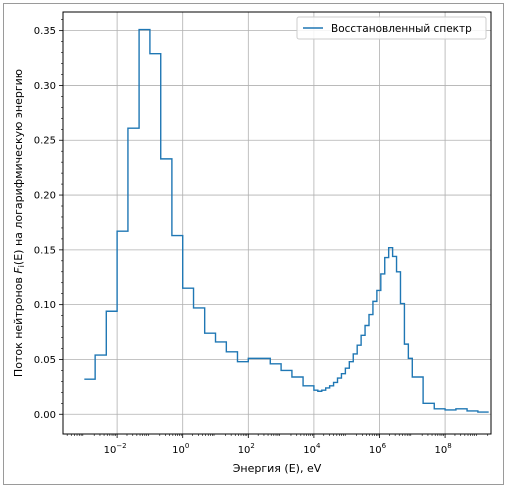 This screenshot has width=509, height=490. I want to click on x-tick-label: 10⁻², so click(115, 449).